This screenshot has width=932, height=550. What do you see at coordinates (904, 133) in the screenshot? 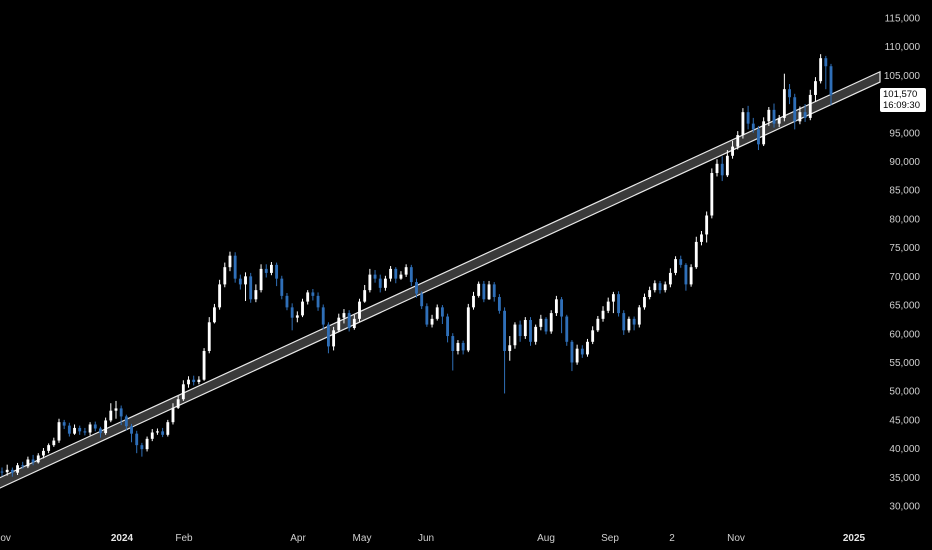
I see `y-tick-label: 95,000` at bounding box center [904, 133].